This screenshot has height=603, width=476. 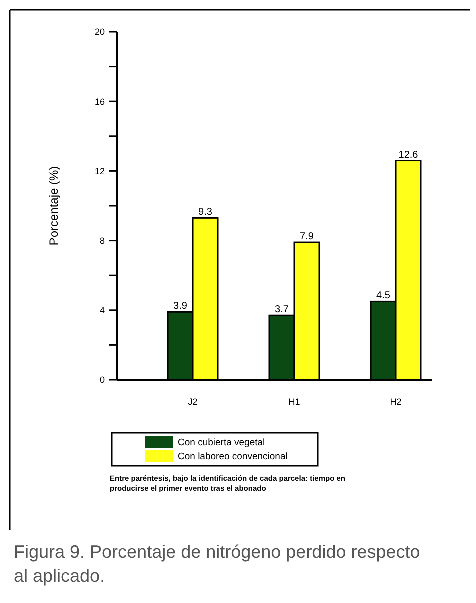 I want to click on y-tick-label: 8, so click(x=102, y=241).